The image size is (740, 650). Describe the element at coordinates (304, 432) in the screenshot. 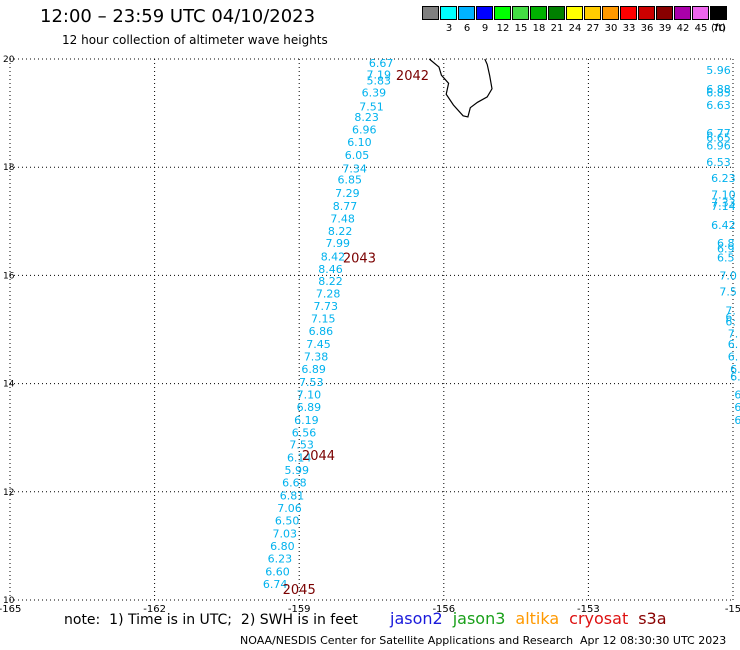

I see `swh-value: 6.56` at that location.